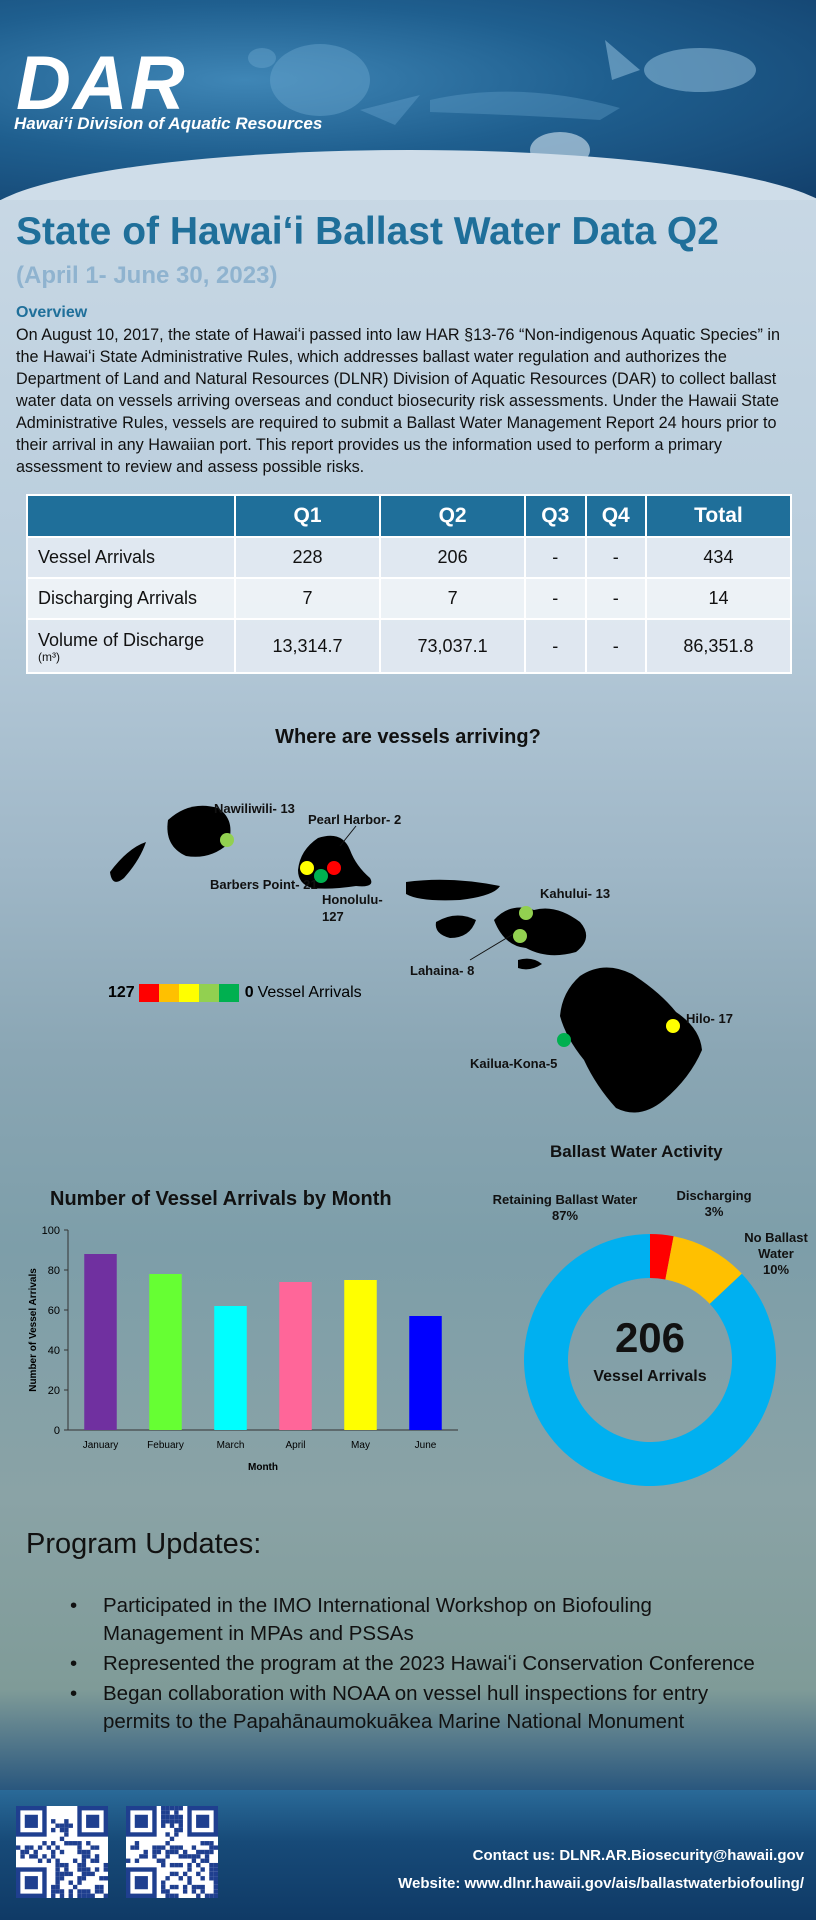  Describe the element at coordinates (172, 1852) in the screenshot. I see `qr-code-website` at that location.